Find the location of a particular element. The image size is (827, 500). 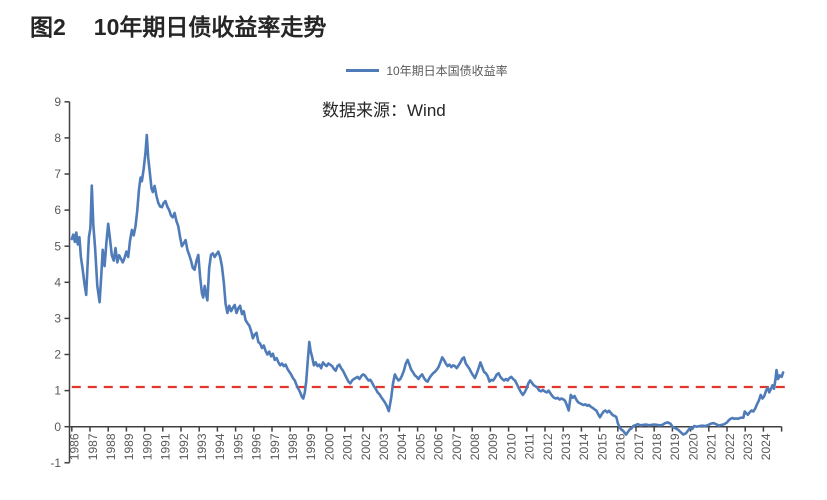

x-tick-label: 2004 is located at coordinates (402, 446).